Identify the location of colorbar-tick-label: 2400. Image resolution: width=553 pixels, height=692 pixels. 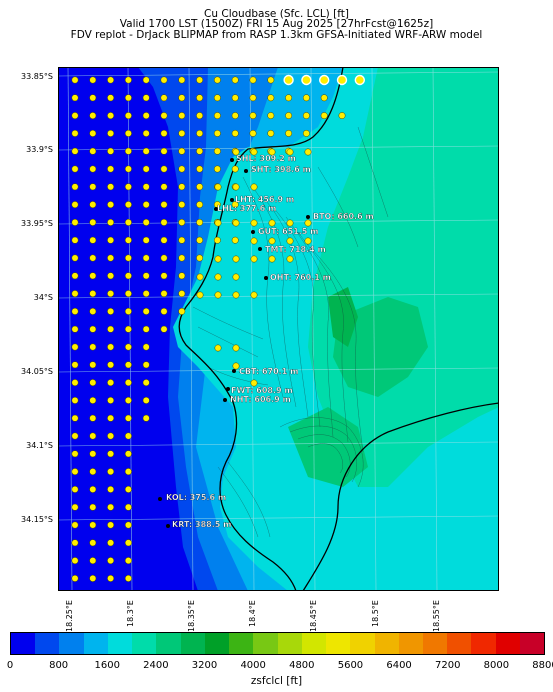
(156, 665).